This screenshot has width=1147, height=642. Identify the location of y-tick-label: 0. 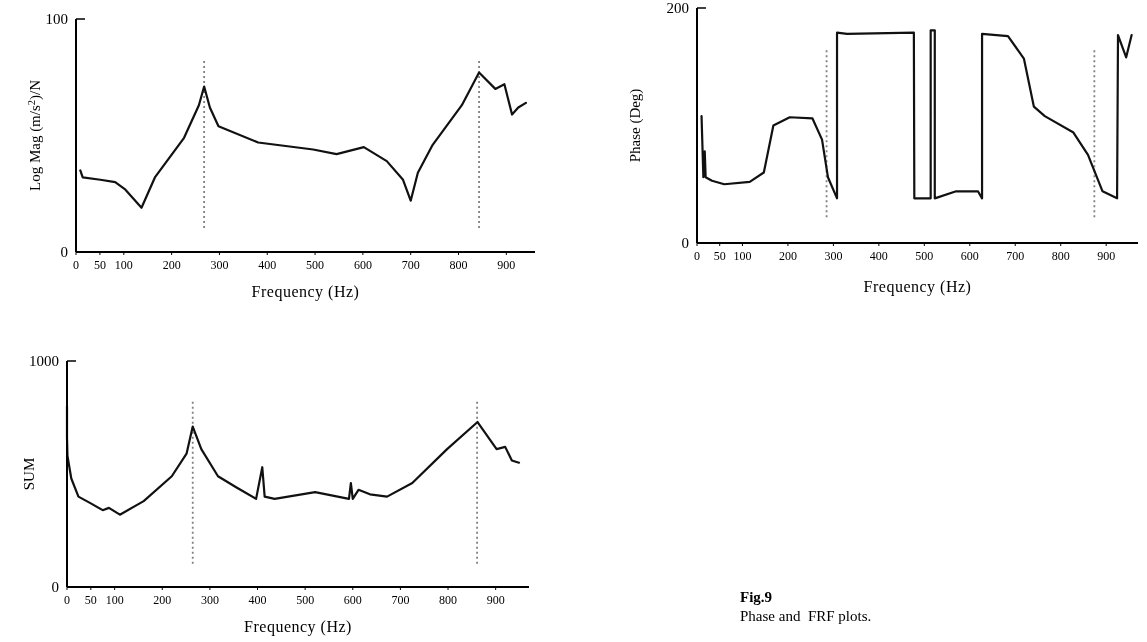
(55, 587).